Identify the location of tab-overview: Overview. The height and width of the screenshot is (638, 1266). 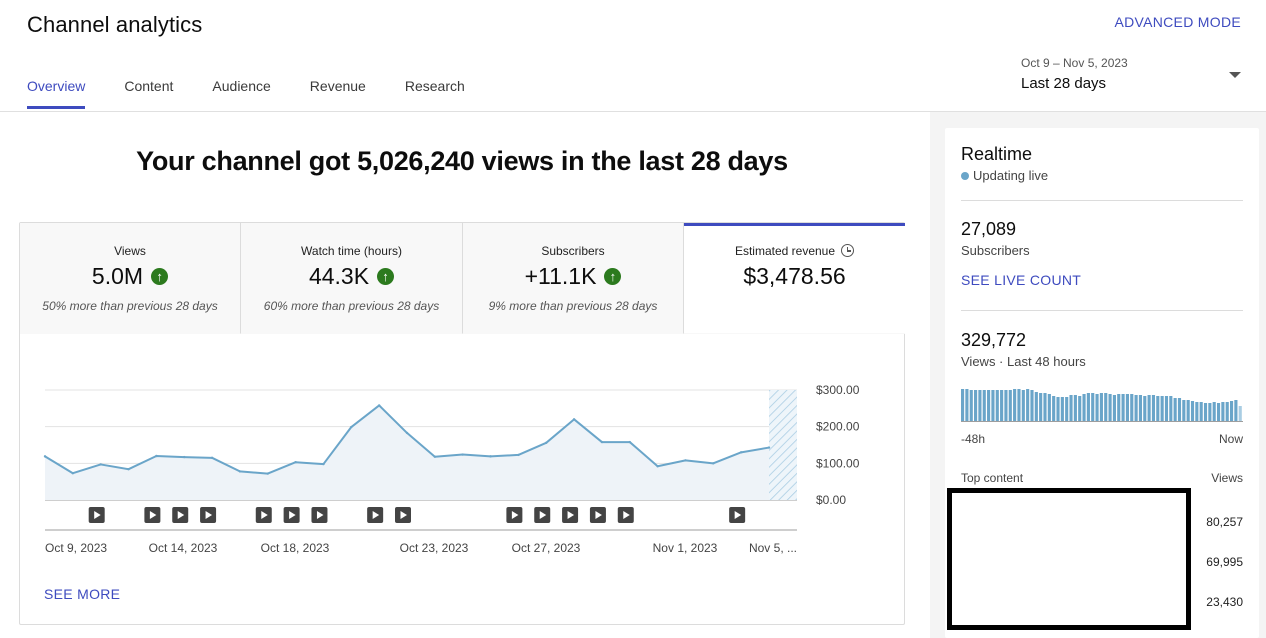
(56, 93).